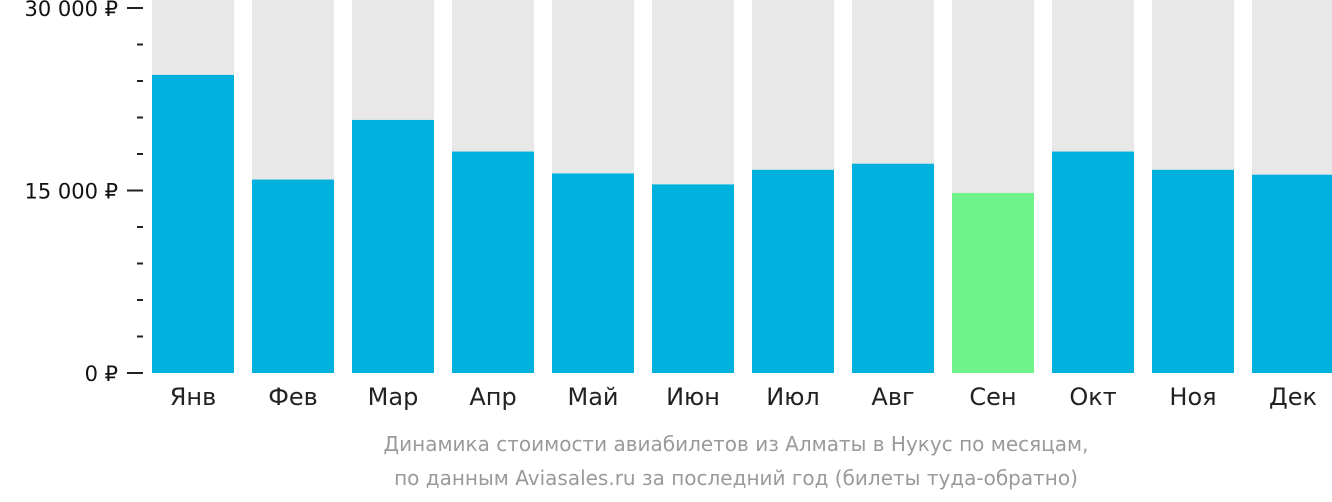 This screenshot has width=1332, height=502. Describe the element at coordinates (193, 397) in the screenshot. I see `x-tick-label: Янв` at that location.